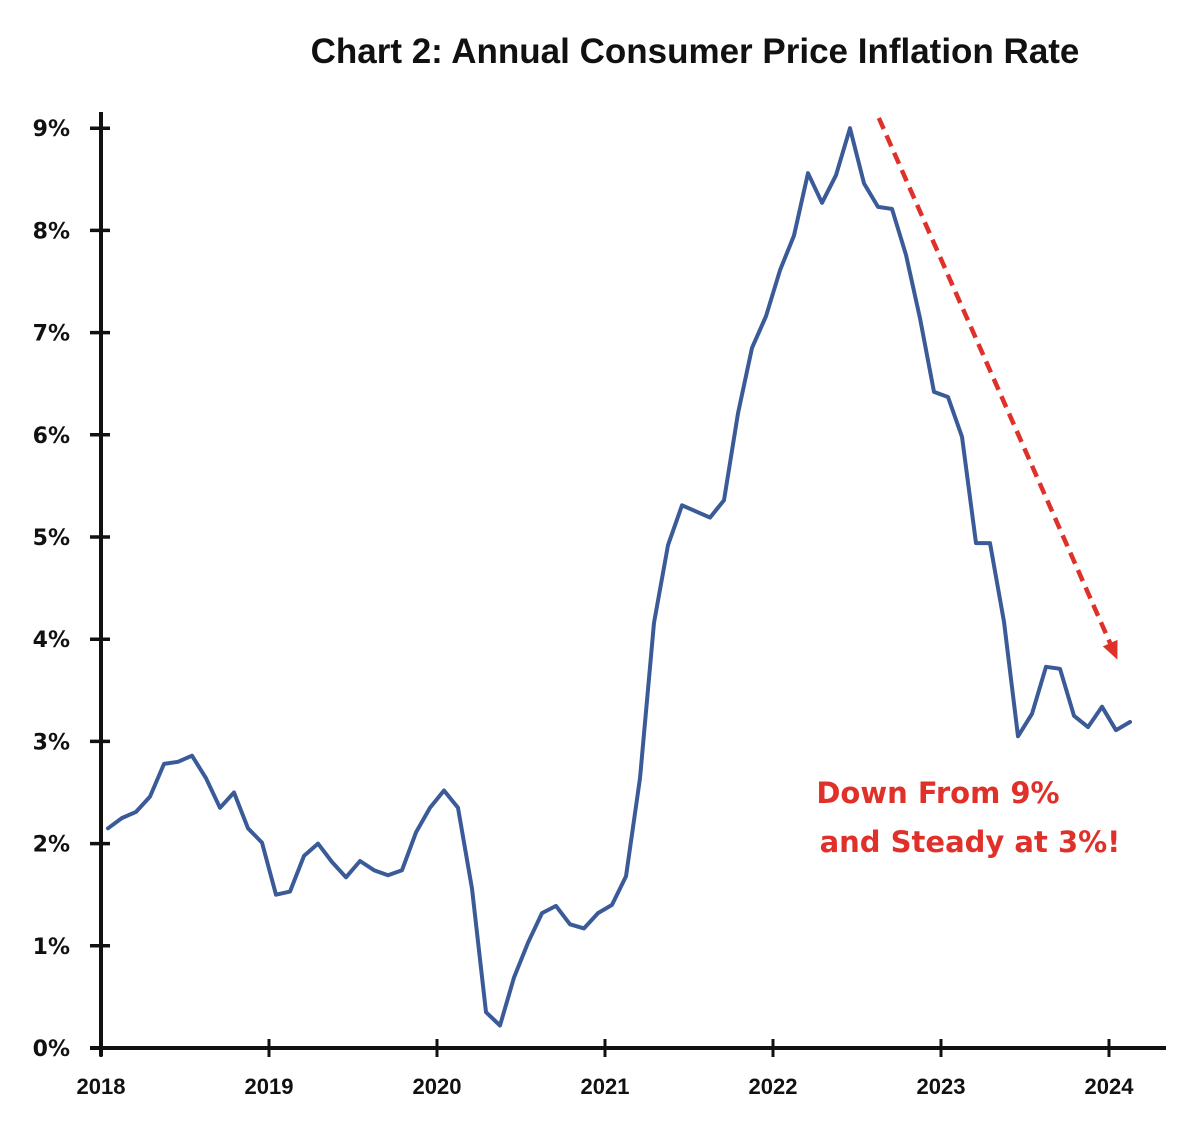 This screenshot has height=1136, width=1180. Describe the element at coordinates (605, 1086) in the screenshot. I see `x-tick-label-2021: 2021` at that location.